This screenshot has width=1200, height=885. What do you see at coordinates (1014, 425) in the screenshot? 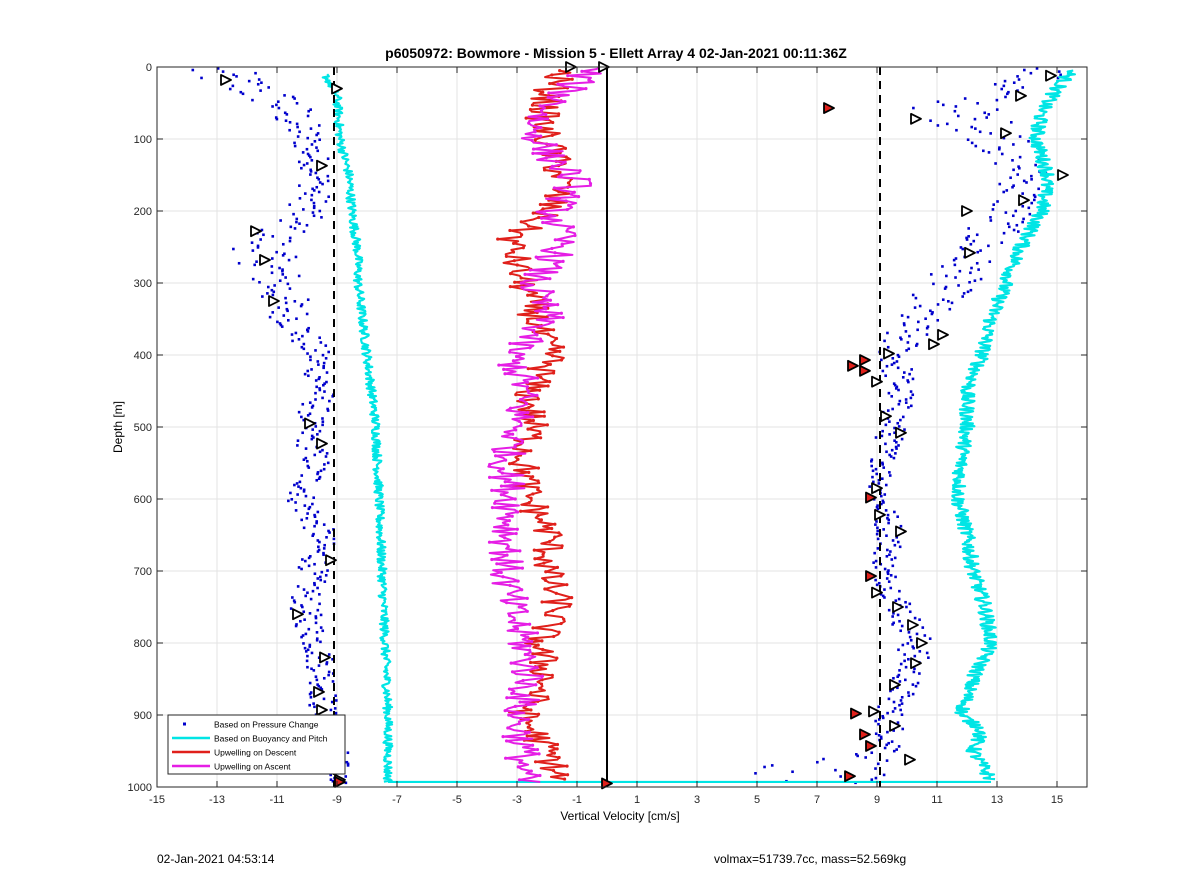
I see `series-buoyancy-right` at bounding box center [1014, 425].